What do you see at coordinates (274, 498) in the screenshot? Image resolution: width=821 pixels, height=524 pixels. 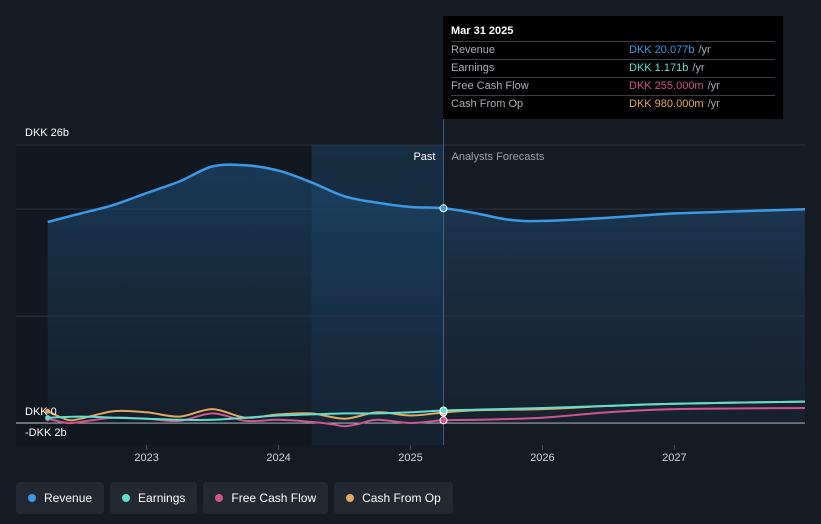 I see `legend-label: Free Cash Flow` at bounding box center [274, 498].